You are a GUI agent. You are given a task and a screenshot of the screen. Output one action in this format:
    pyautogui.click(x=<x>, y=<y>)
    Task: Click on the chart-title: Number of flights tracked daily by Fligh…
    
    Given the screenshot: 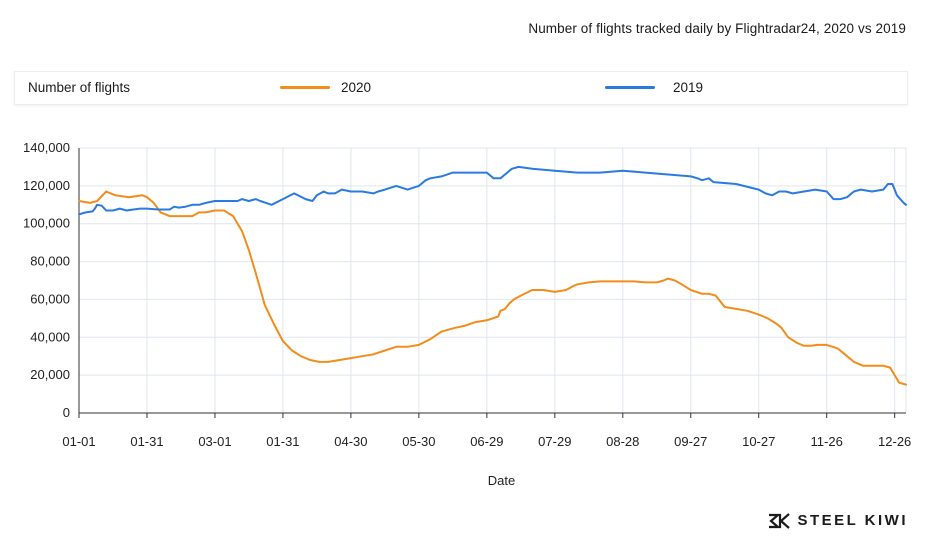 What is the action you would take?
    pyautogui.click(x=717, y=28)
    